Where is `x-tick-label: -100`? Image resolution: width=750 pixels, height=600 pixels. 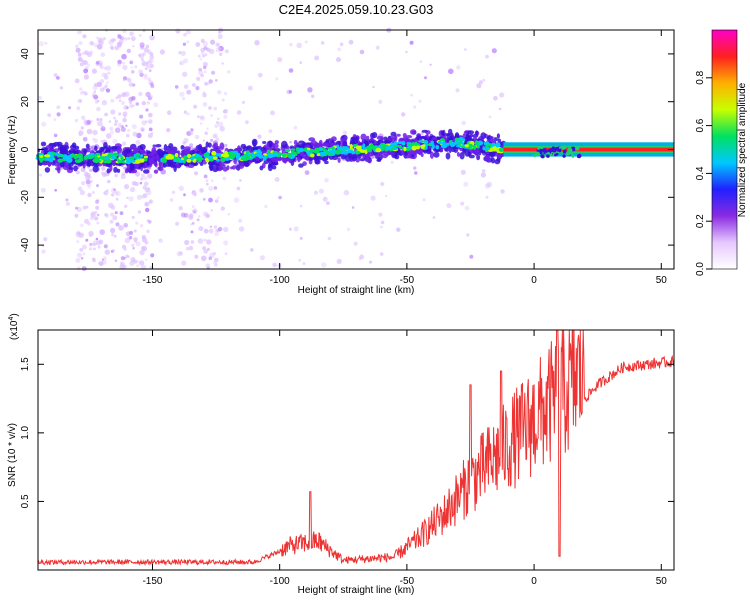
x-tick-label: -100 is located at coordinates (280, 581).